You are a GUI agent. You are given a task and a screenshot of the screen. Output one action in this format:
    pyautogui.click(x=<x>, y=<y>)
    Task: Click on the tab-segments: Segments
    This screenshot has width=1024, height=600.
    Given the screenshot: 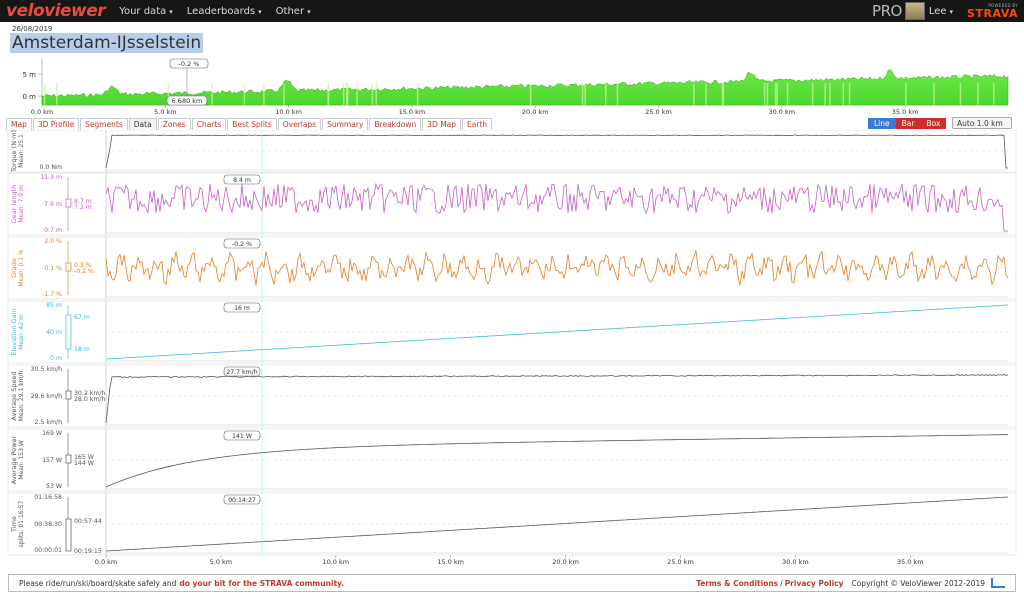 What is the action you would take?
    pyautogui.click(x=104, y=124)
    